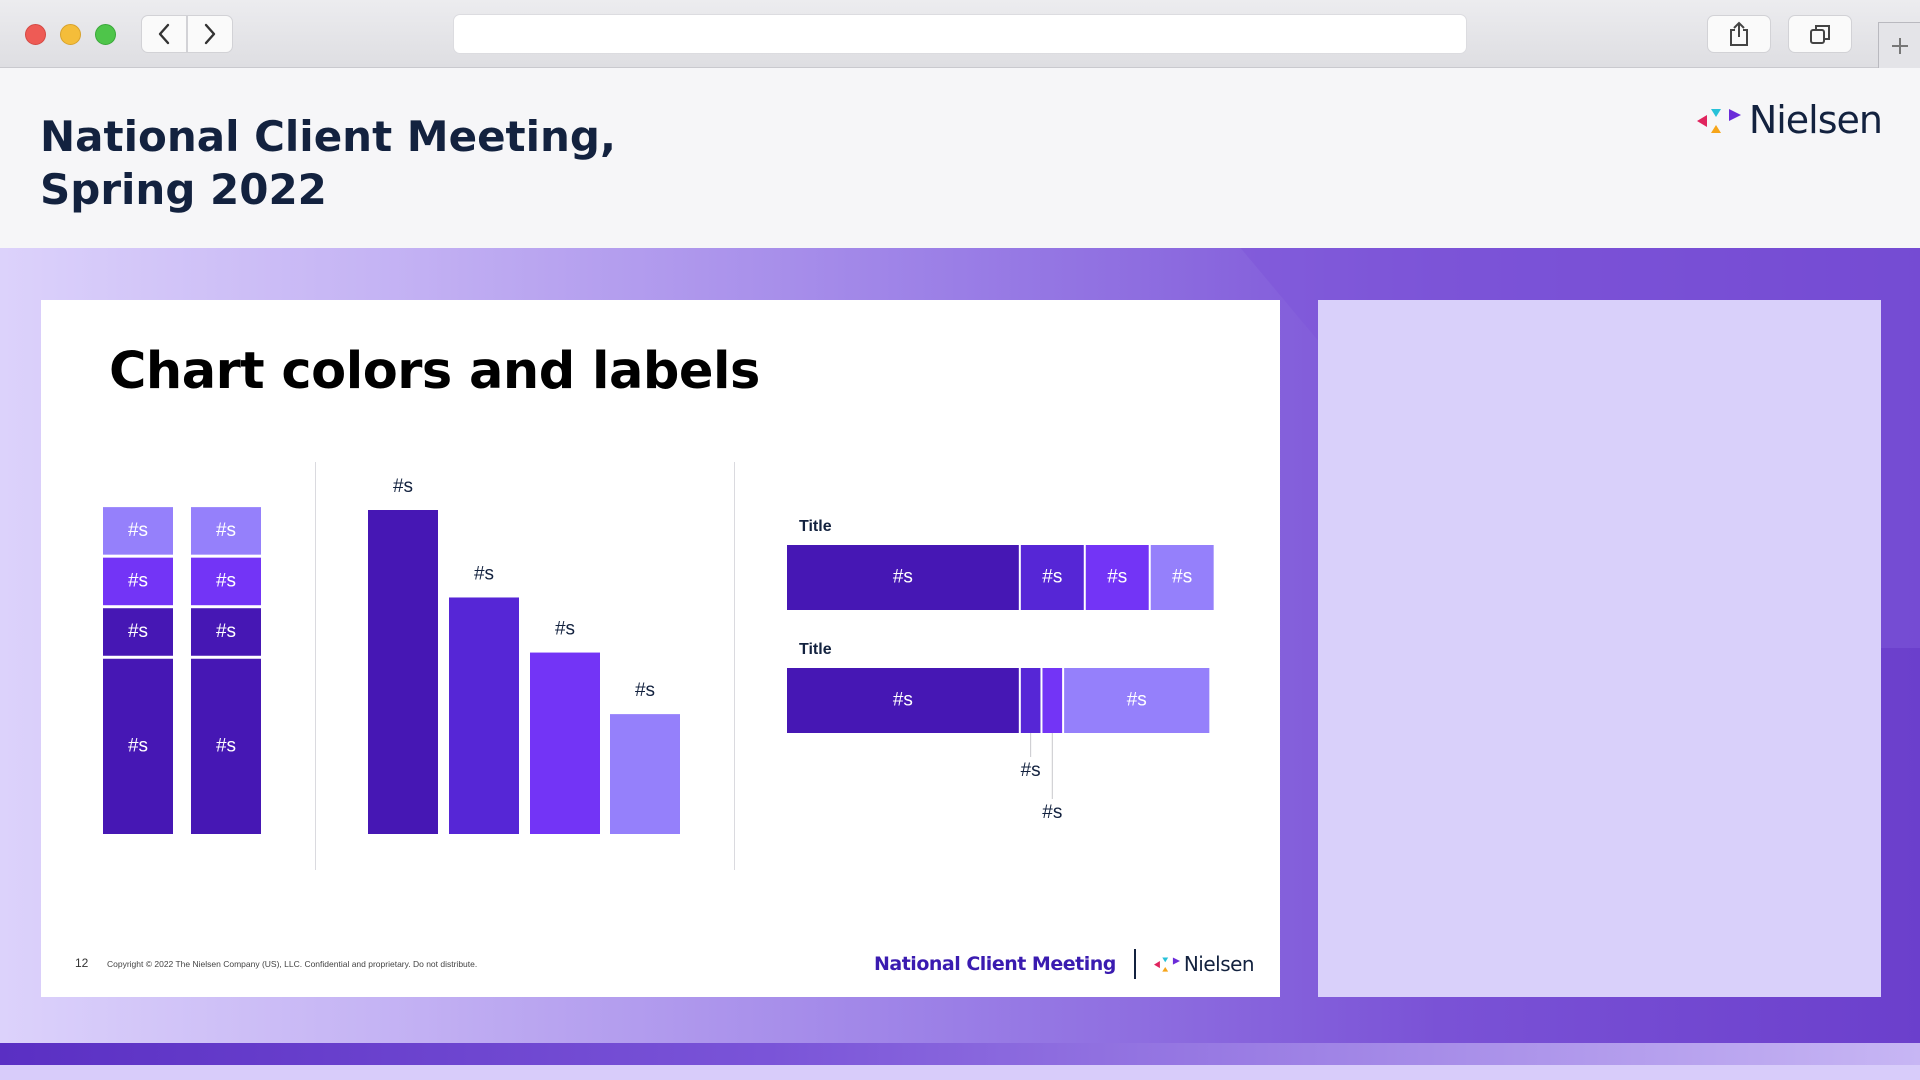  What do you see at coordinates (35, 34) in the screenshot?
I see `close-window-button` at bounding box center [35, 34].